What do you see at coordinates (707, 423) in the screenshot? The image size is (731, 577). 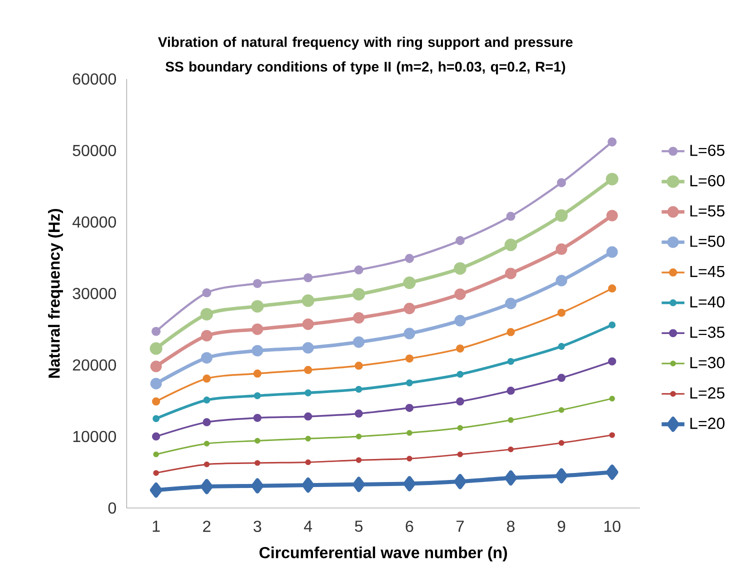 I see `legend-label: L=20` at bounding box center [707, 423].